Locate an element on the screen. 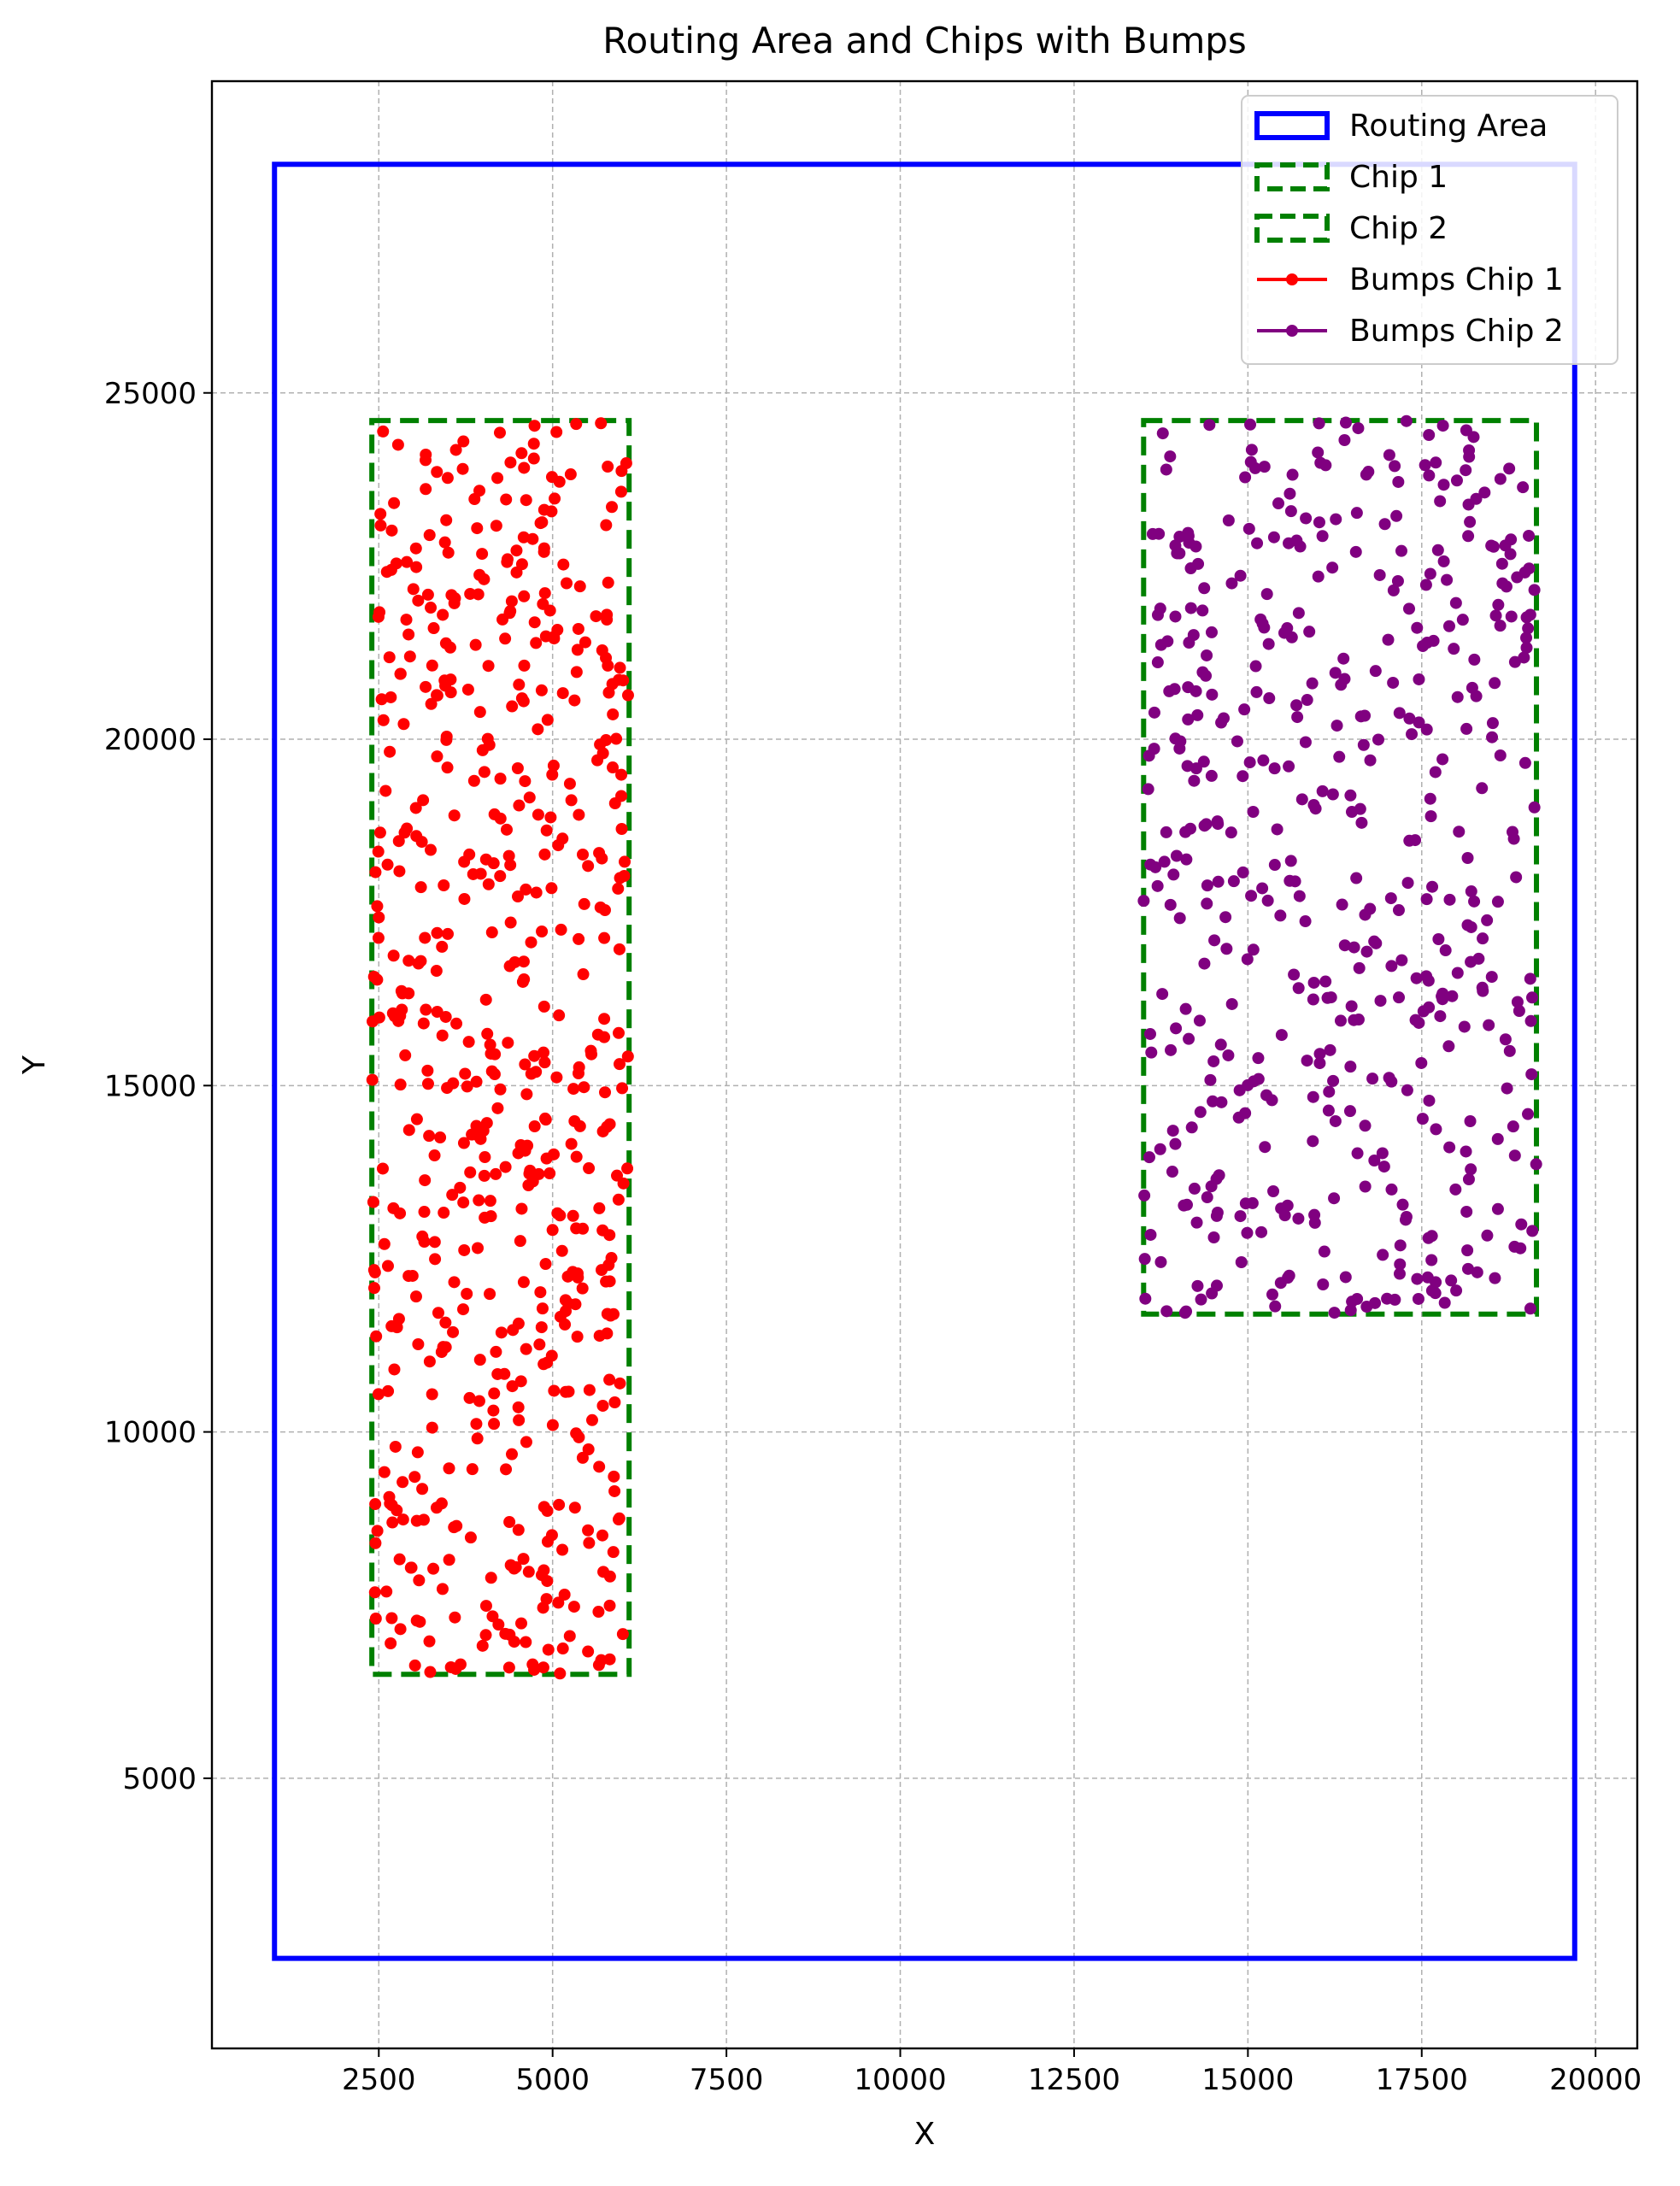  y-tick-label: 15000 is located at coordinates (150, 1086).